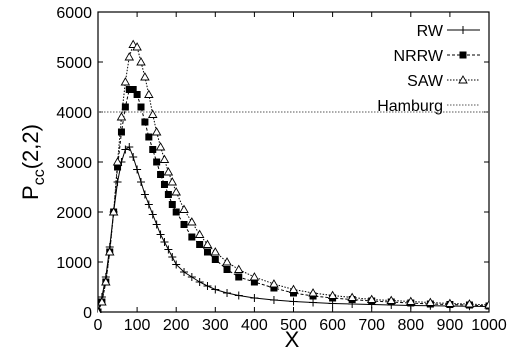 The width and height of the screenshot is (512, 349). I want to click on legend-label: SAW, so click(425, 81).